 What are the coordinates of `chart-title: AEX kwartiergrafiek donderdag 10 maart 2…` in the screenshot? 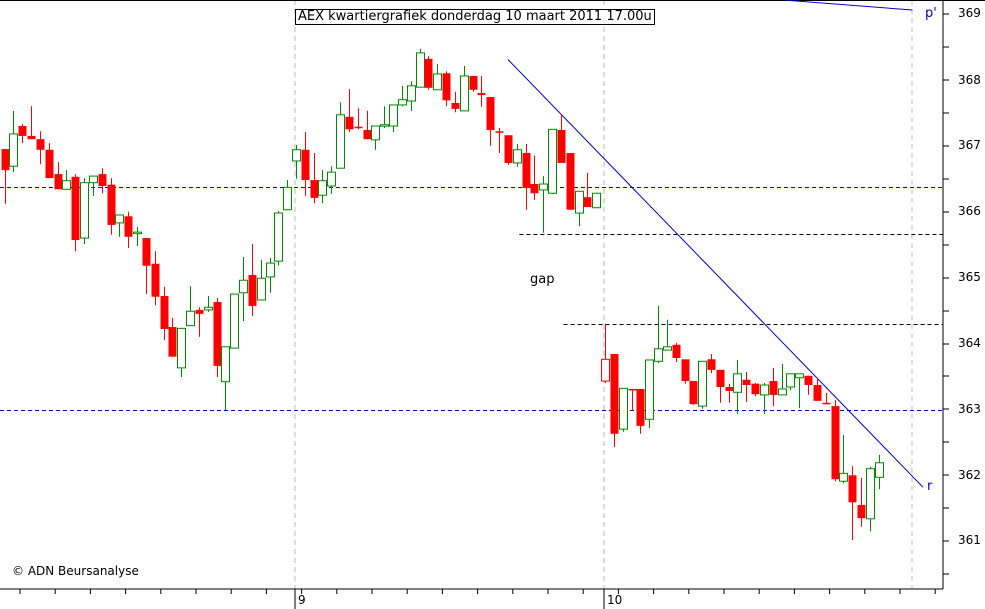 It's located at (475, 17).